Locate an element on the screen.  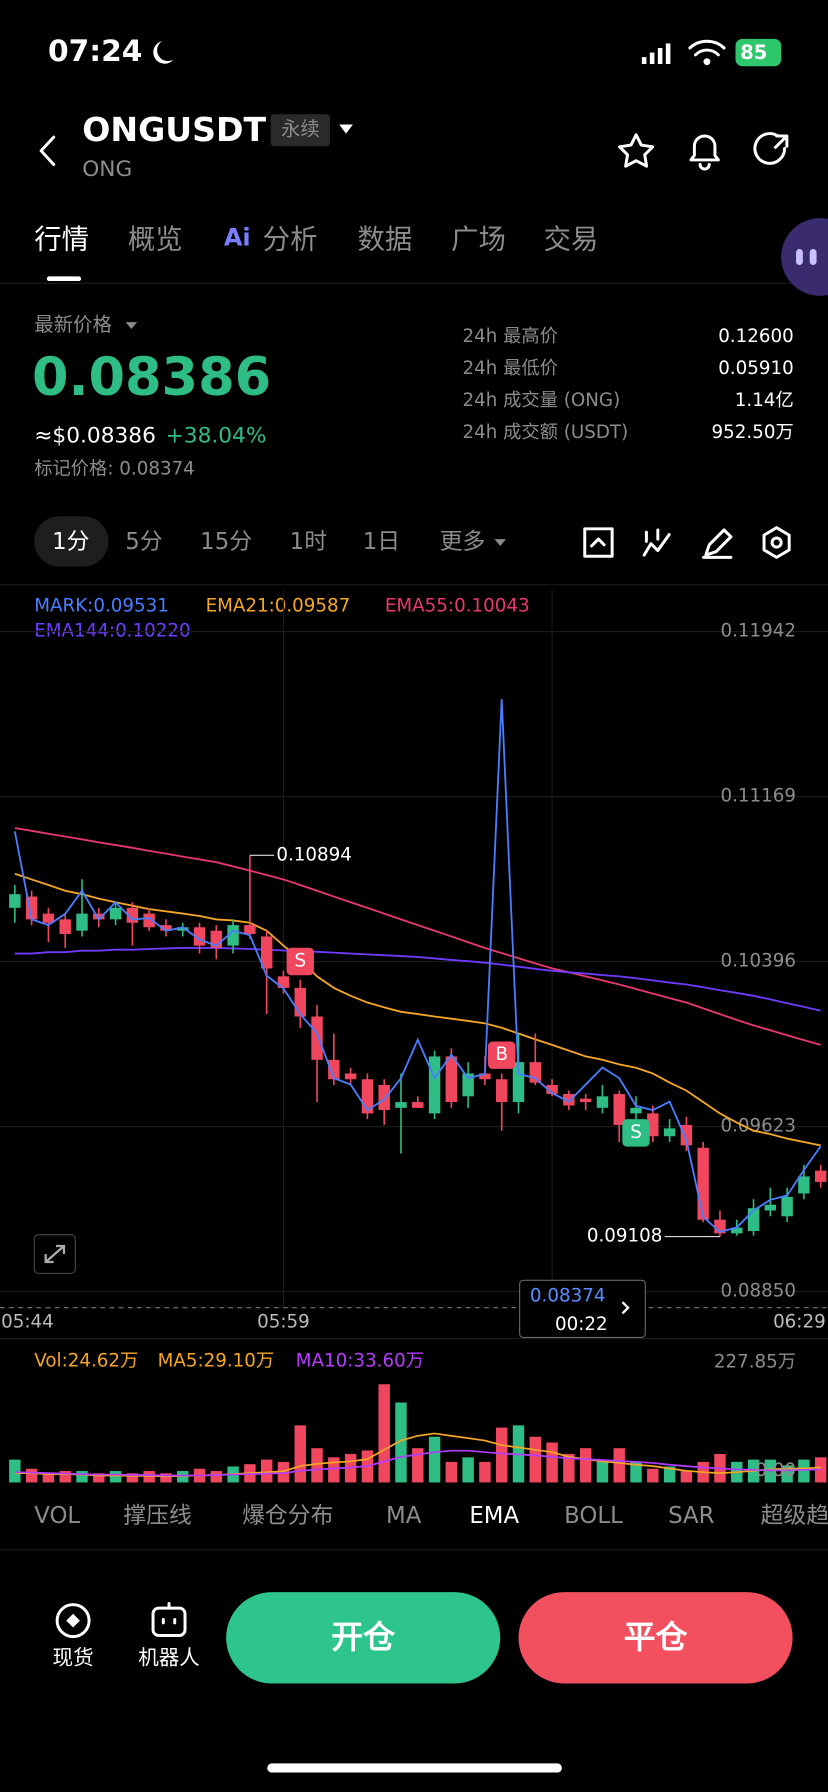
symbol: ONGUSDT is located at coordinates (174, 129).